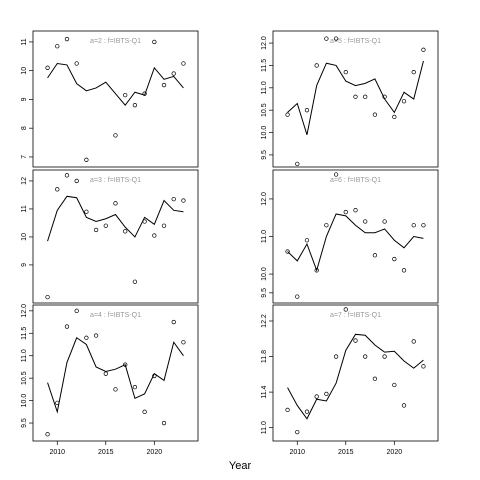 Image resolution: width=480 pixels, height=480 pixels. What do you see at coordinates (24, 181) in the screenshot?
I see `y-tick-label: 12` at bounding box center [24, 181].